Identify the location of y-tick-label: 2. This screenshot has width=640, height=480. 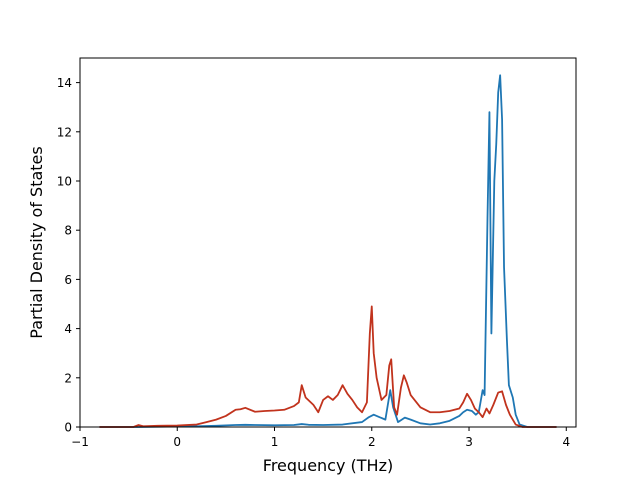
(68, 378).